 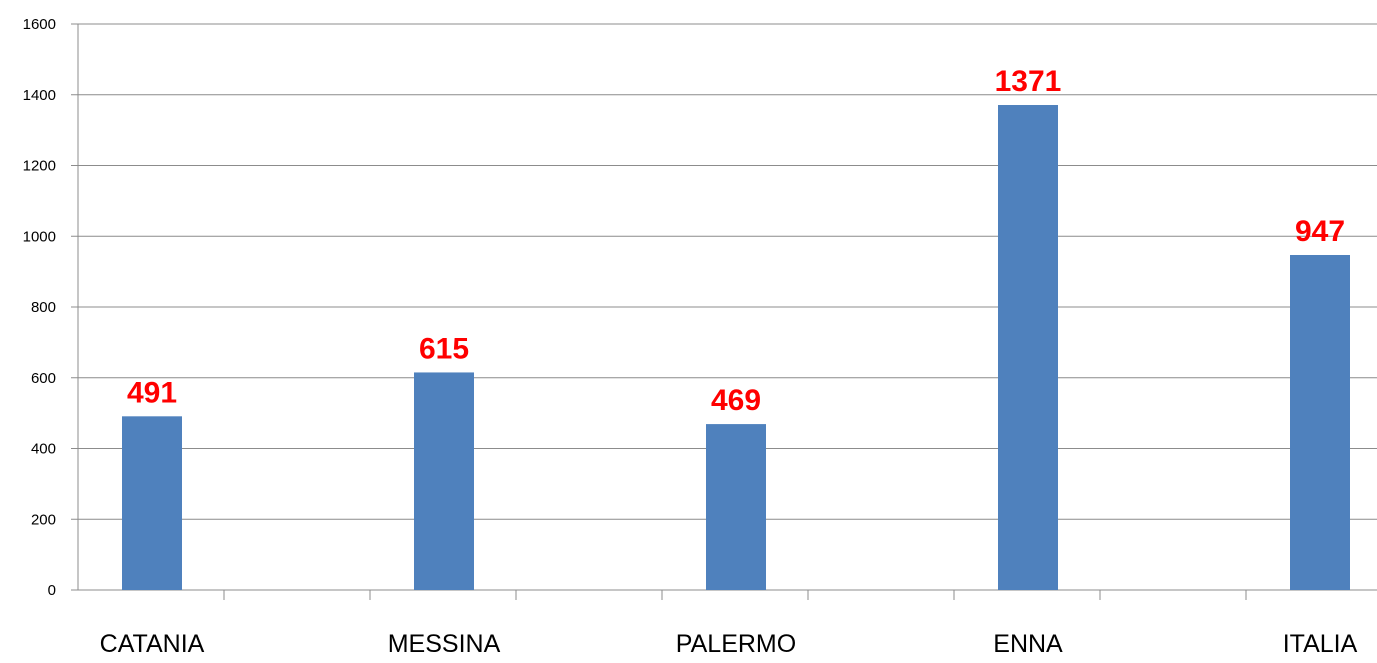 What do you see at coordinates (1320, 422) in the screenshot?
I see `bar-italia` at bounding box center [1320, 422].